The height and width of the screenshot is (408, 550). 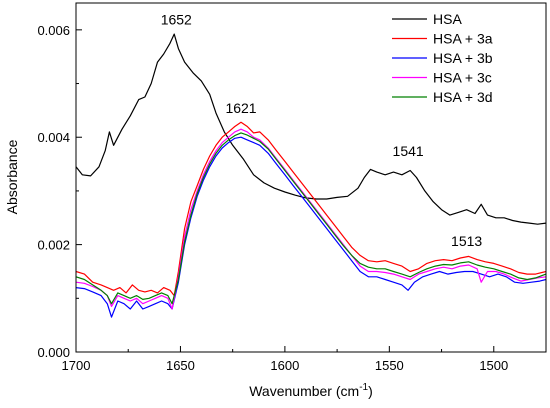 What do you see at coordinates (53, 245) in the screenshot?
I see `y-tick-label-1: 0.002` at bounding box center [53, 245].